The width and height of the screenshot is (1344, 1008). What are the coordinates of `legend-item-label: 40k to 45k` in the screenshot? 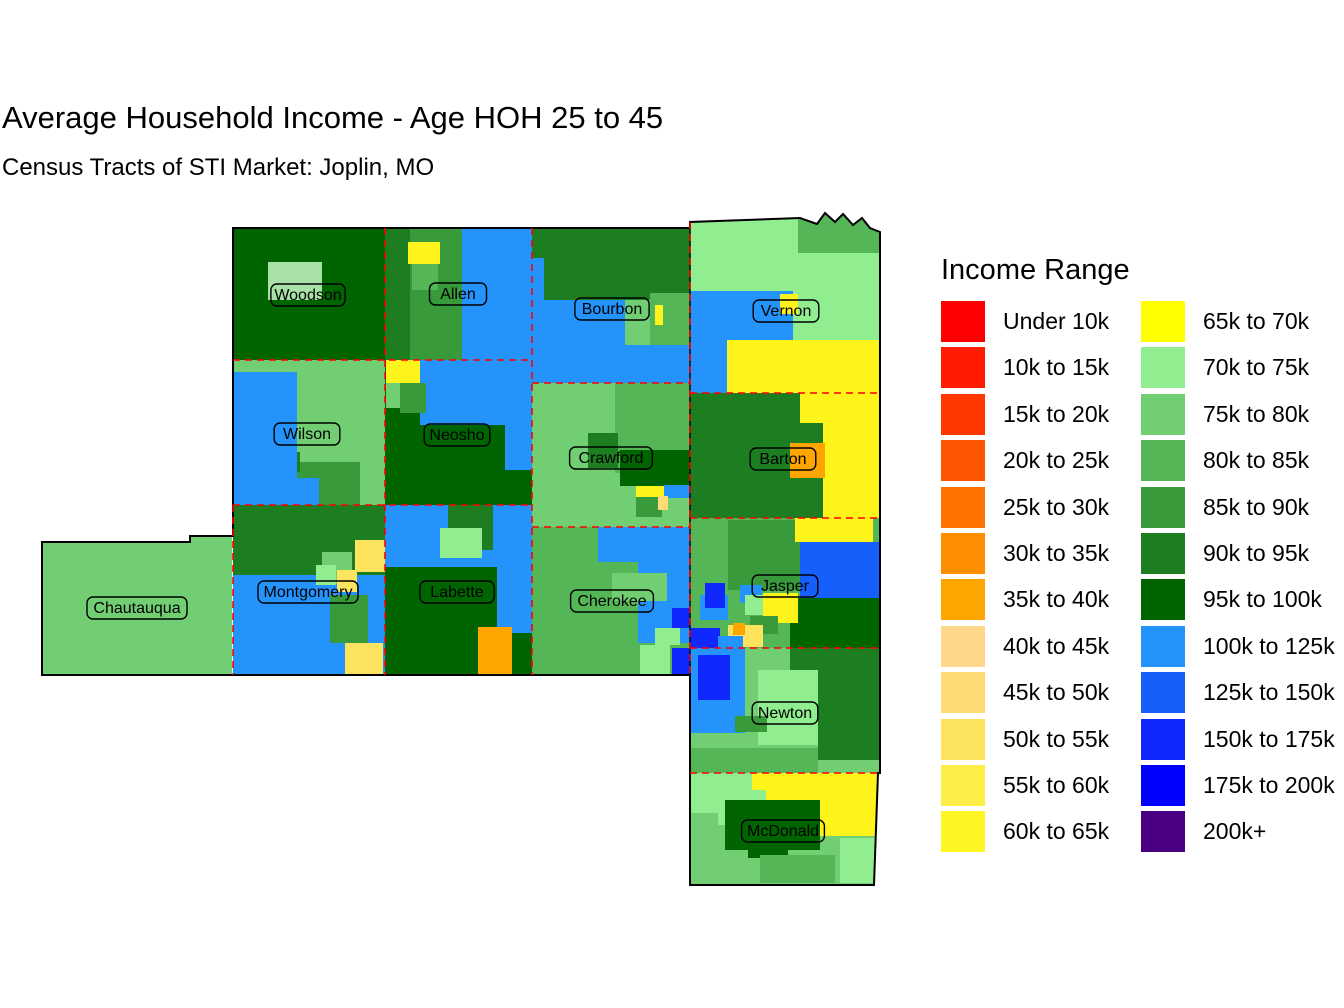 It's located at (1056, 645).